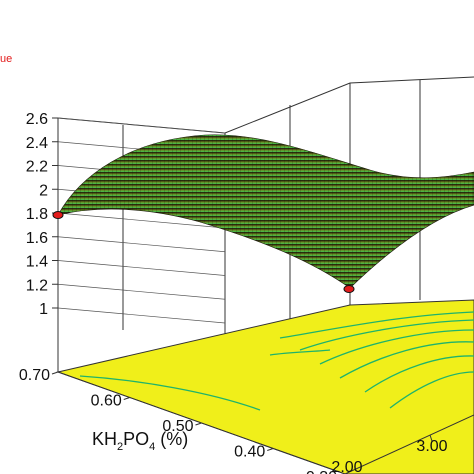  Describe the element at coordinates (321, 471) in the screenshot. I see `x-tick-label: 0.30` at that location.